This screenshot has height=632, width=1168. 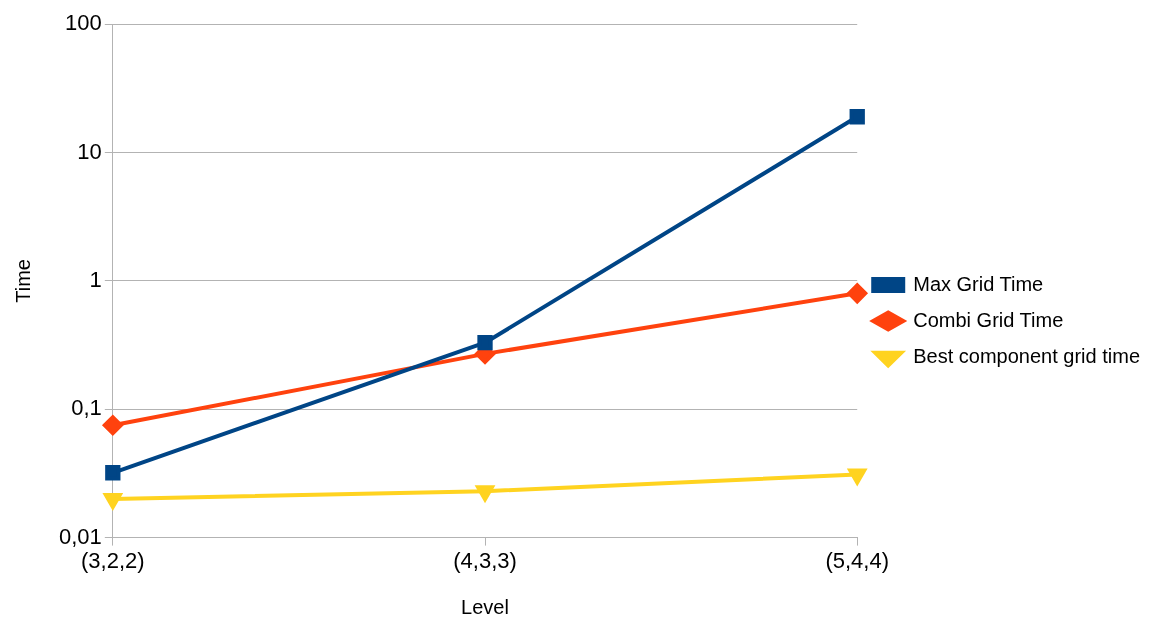 What do you see at coordinates (113, 560) in the screenshot?
I see `x-tick-label: (3,2,2)` at bounding box center [113, 560].